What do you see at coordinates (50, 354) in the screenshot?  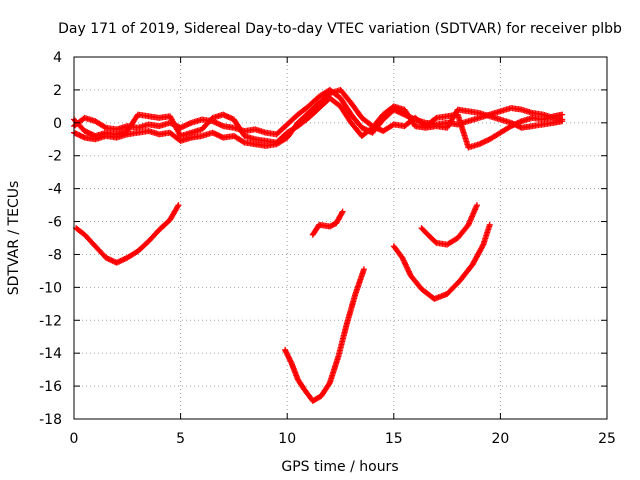 I see `y-tick-label: -14` at bounding box center [50, 354].